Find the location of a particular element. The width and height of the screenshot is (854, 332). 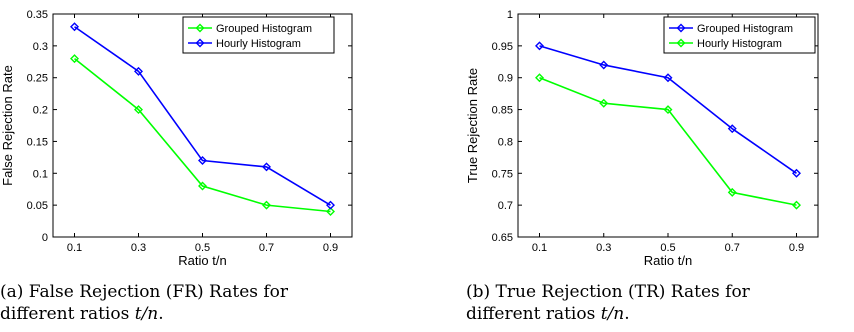

caption-a-line1: (a) False Rejection (FR) Rates for is located at coordinates (144, 292).